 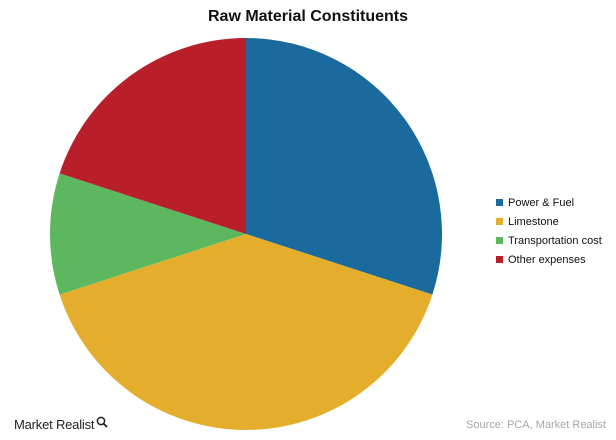 I want to click on pie-slice-other-expenses, so click(x=152, y=136).